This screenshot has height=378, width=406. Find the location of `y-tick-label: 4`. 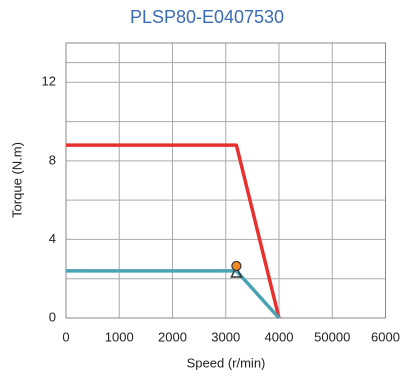

y-tick-label: 4 is located at coordinates (52, 238).